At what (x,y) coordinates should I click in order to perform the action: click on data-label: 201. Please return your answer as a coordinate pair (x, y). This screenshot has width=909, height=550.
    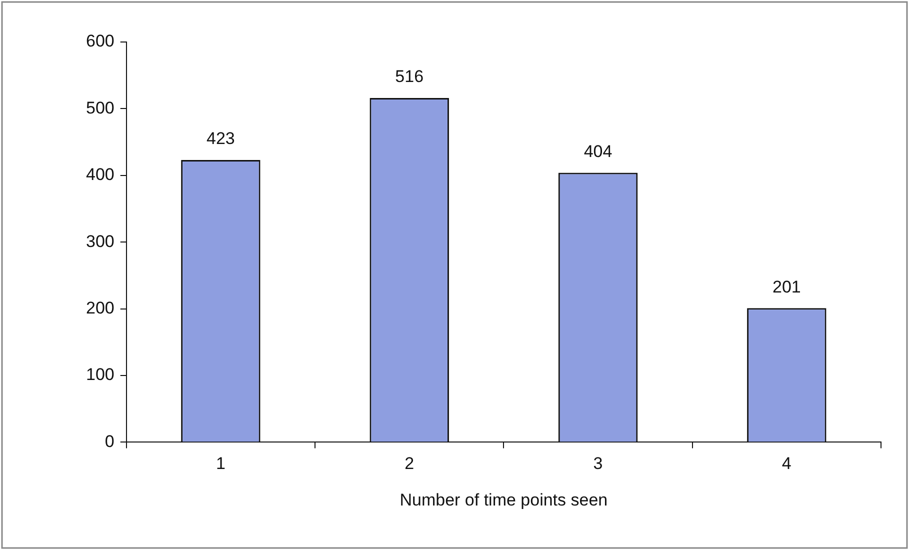
    Looking at the image, I should click on (786, 286).